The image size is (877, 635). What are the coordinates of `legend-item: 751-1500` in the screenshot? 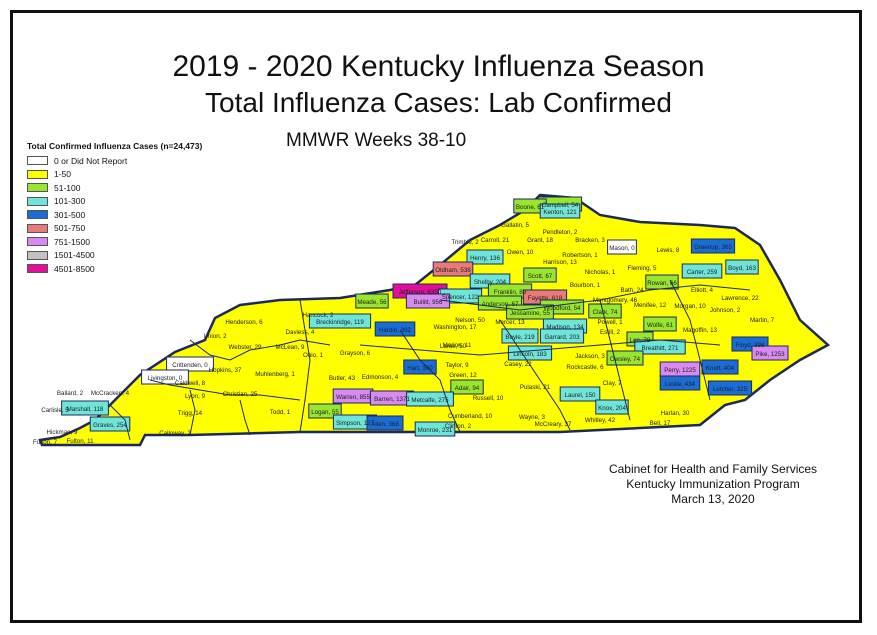 It's located at (157, 242).